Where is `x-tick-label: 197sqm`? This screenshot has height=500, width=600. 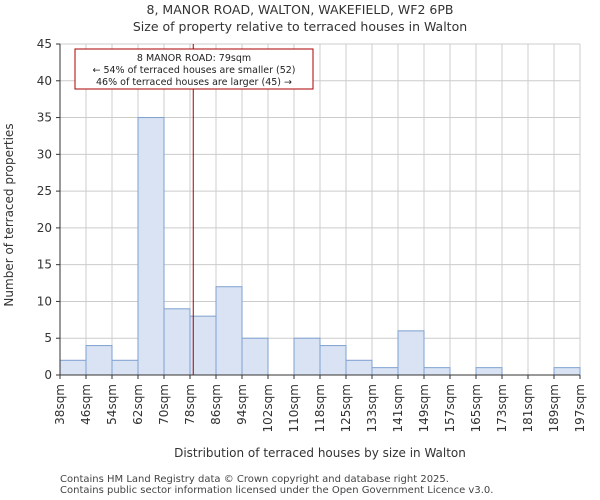 x-tick-label: 197sqm is located at coordinates (580, 408).